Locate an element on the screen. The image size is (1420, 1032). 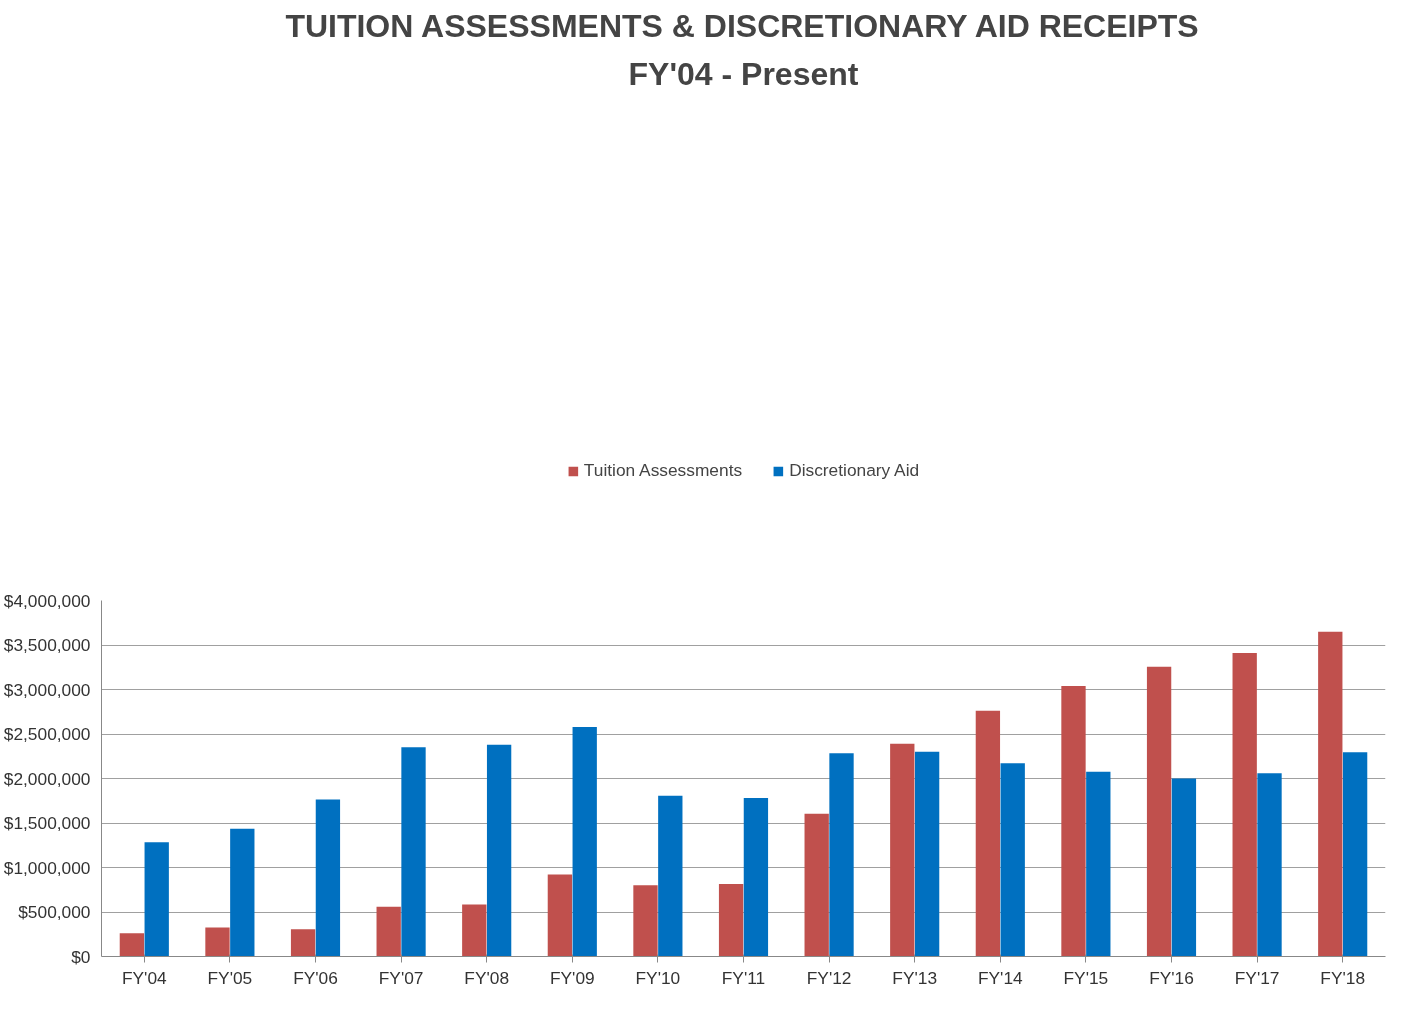
y-tick-label: $2,500,000 is located at coordinates (47, 734).